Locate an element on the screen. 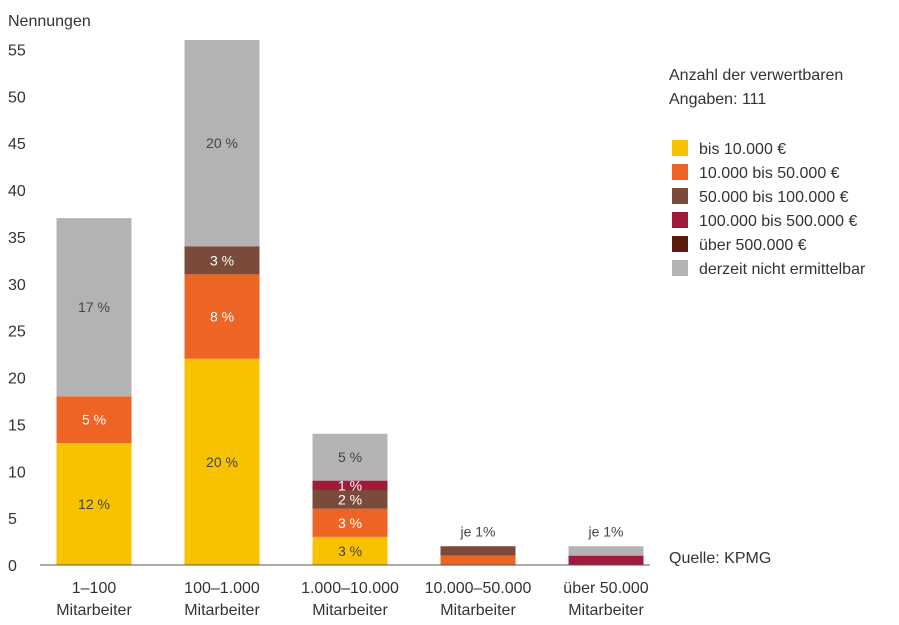 This screenshot has width=899, height=625. bar-segment-label: 17 % is located at coordinates (94, 307).